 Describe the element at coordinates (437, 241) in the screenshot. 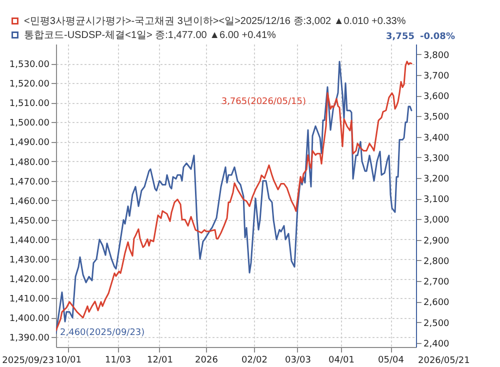

I see `y2-tick-label: 2,900` at that location.